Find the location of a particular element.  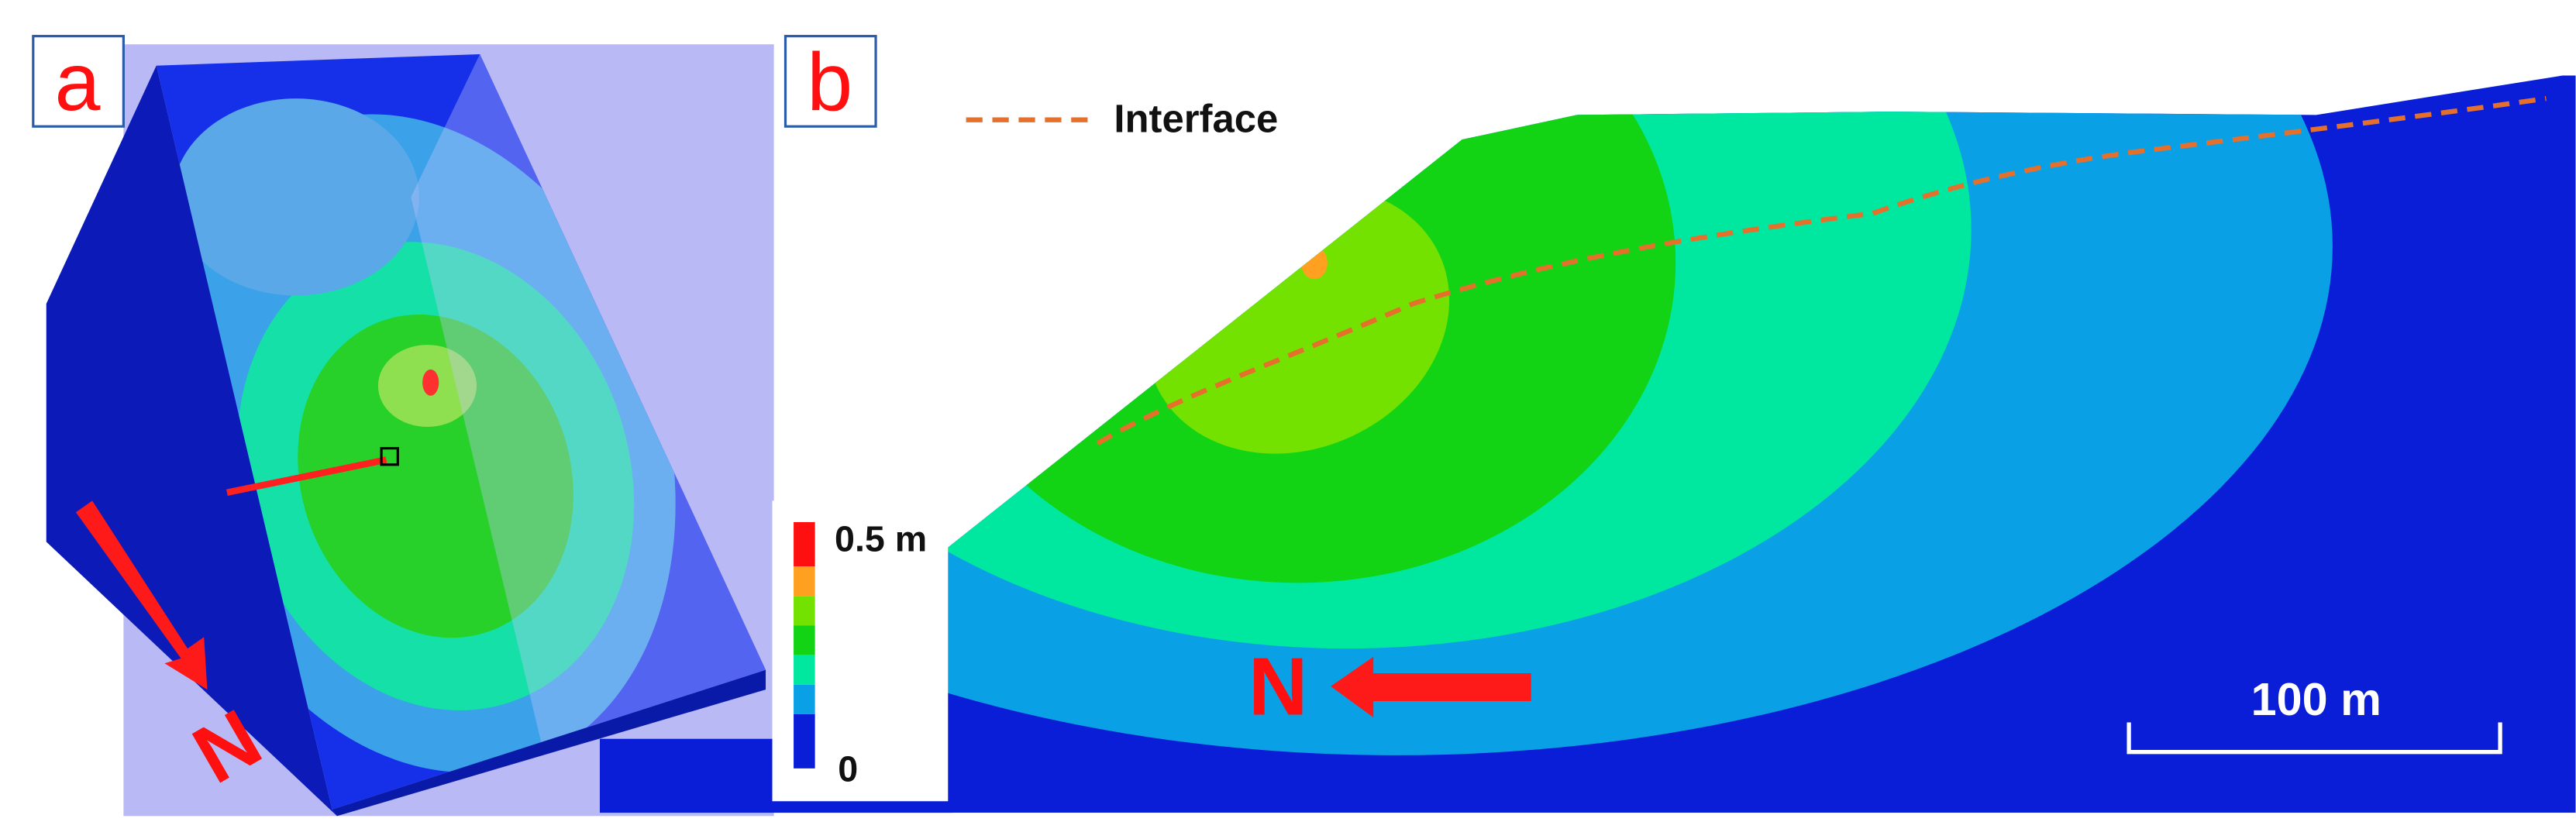

colorbar-min: 0 is located at coordinates (848, 768).